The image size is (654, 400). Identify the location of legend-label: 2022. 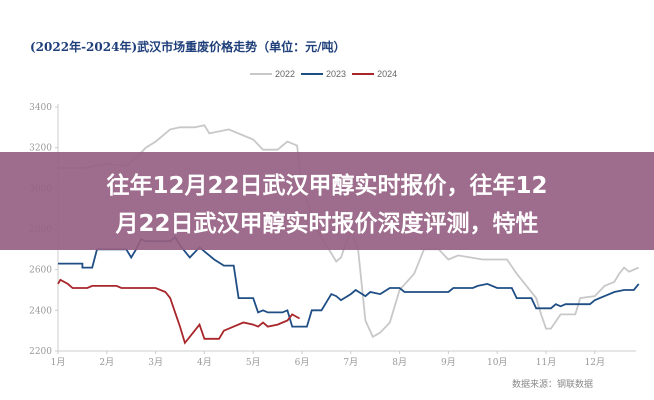
(285, 74).